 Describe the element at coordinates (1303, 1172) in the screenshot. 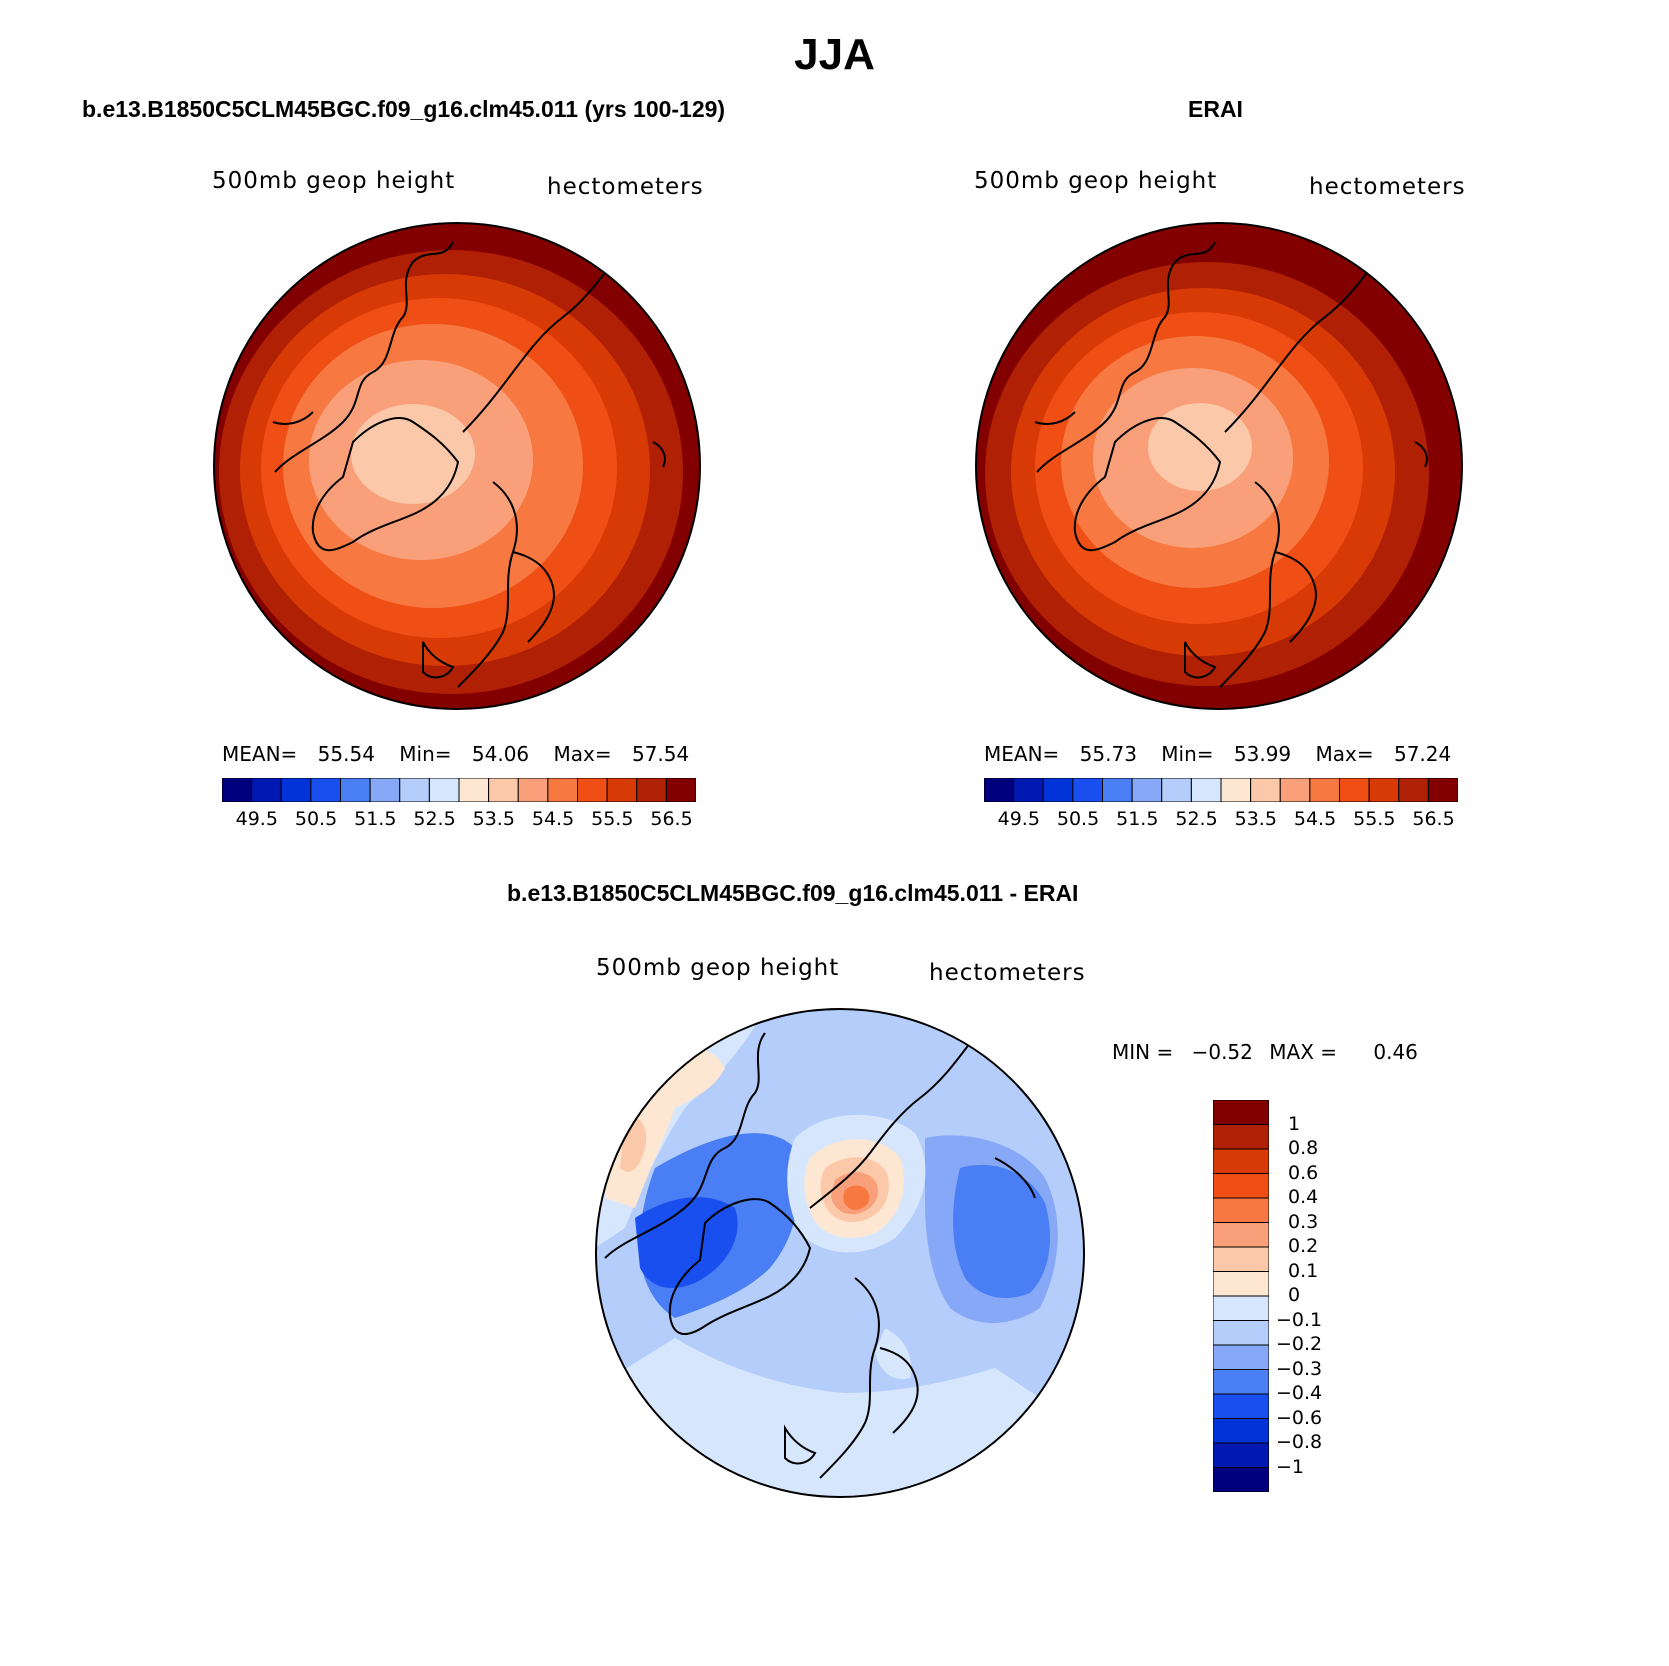

I see `colorbar-tick-label: 0.6` at that location.